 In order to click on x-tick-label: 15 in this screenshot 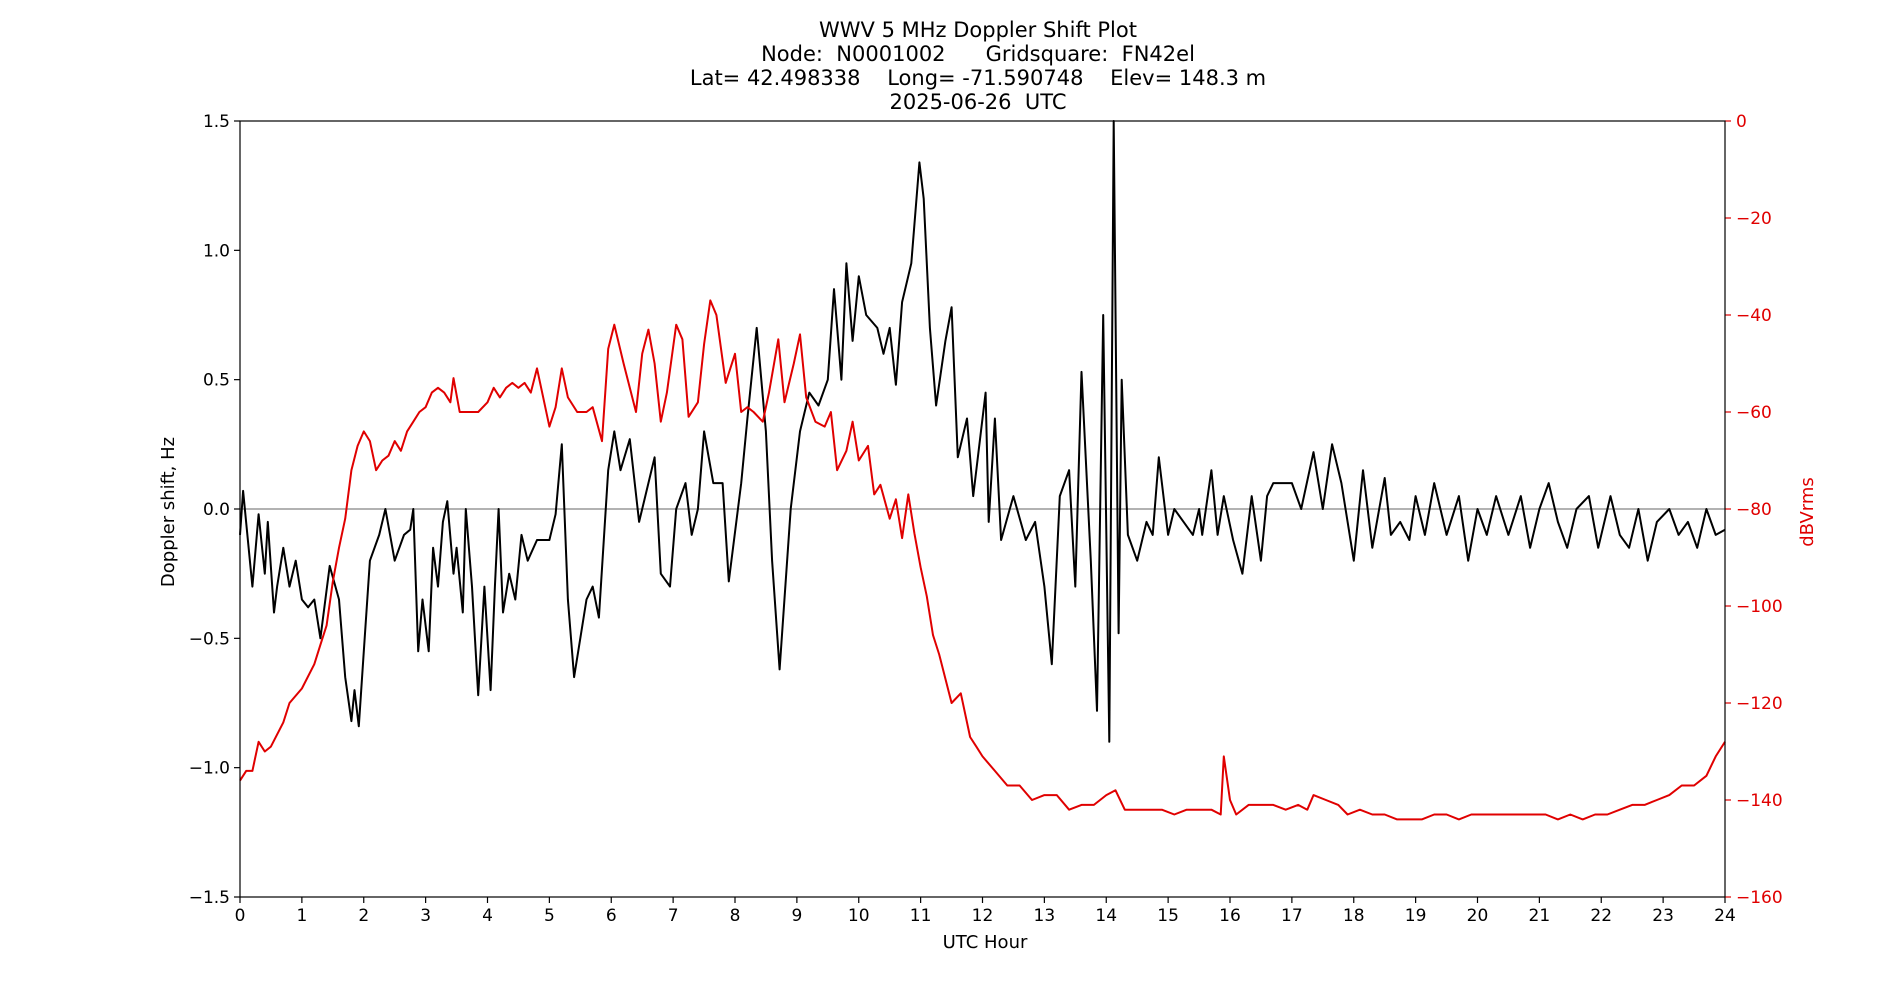, I will do `click(1168, 916)`.